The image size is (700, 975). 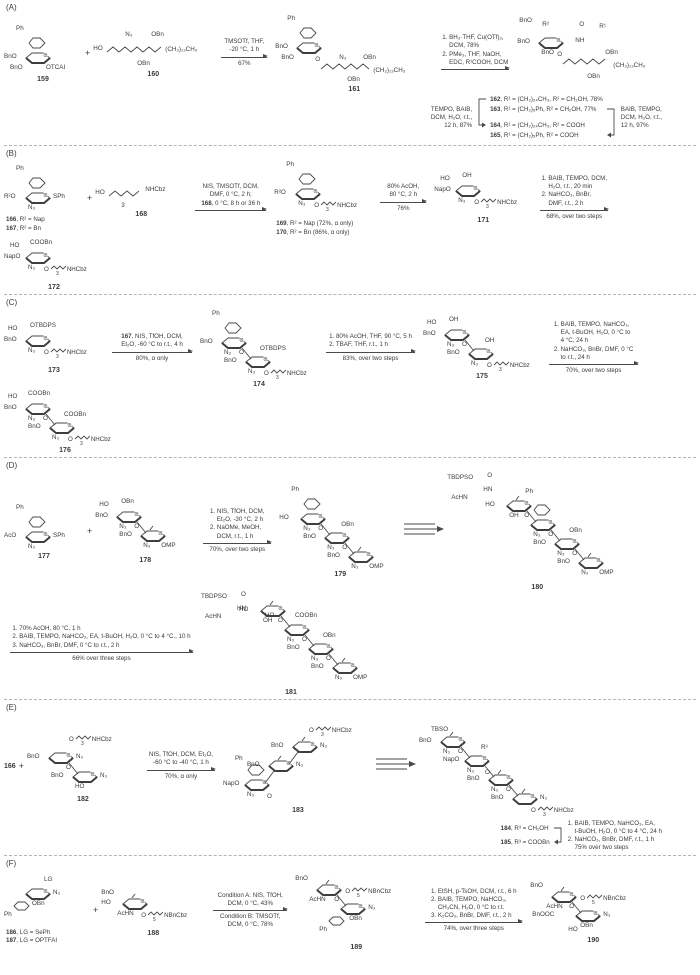 What do you see at coordinates (356, 948) in the screenshot?
I see `compound-number: 189` at bounding box center [356, 948].